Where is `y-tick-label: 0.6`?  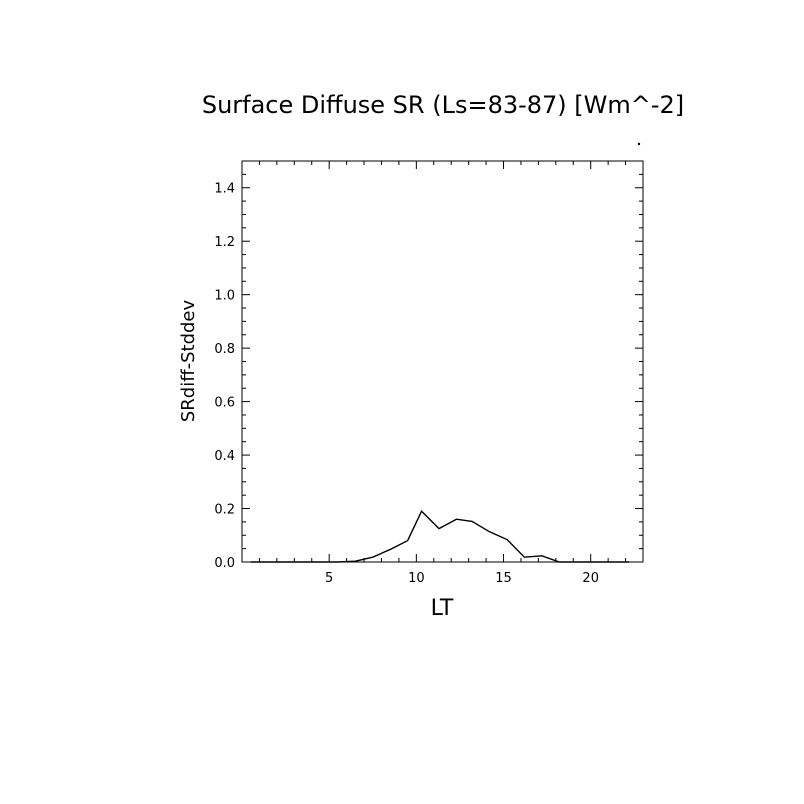
y-tick-label: 0.6 is located at coordinates (224, 403).